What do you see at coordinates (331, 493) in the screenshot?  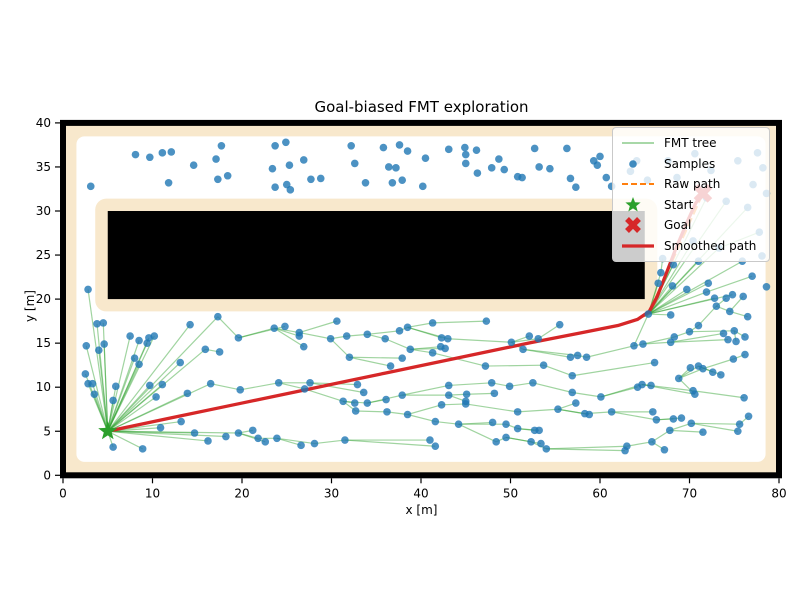 I see `x-tick-label: 30` at bounding box center [331, 493].